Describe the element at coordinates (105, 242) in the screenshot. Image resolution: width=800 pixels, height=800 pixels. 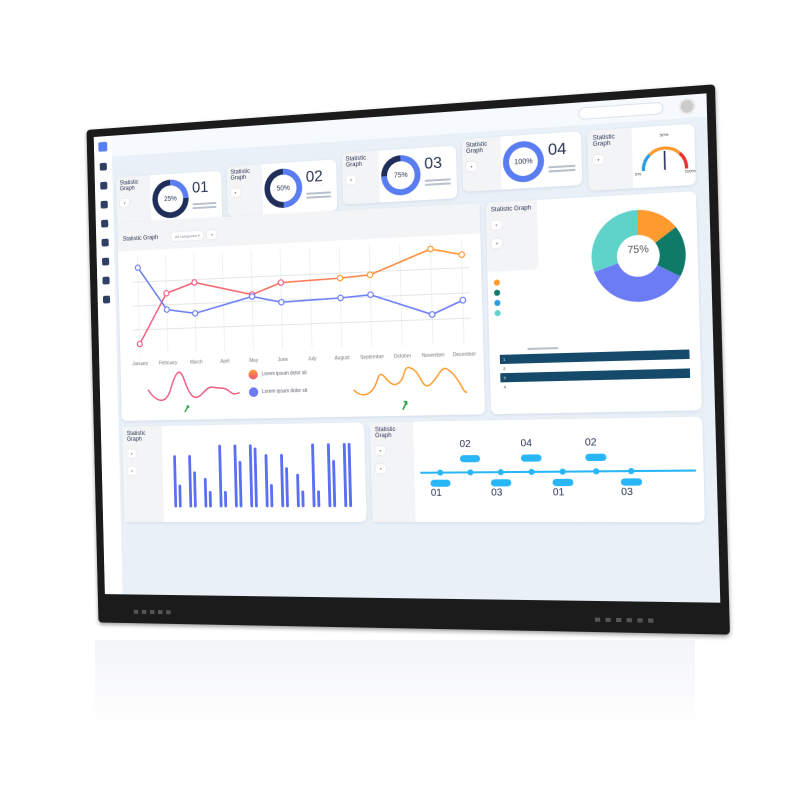
I see `search-icon` at that location.